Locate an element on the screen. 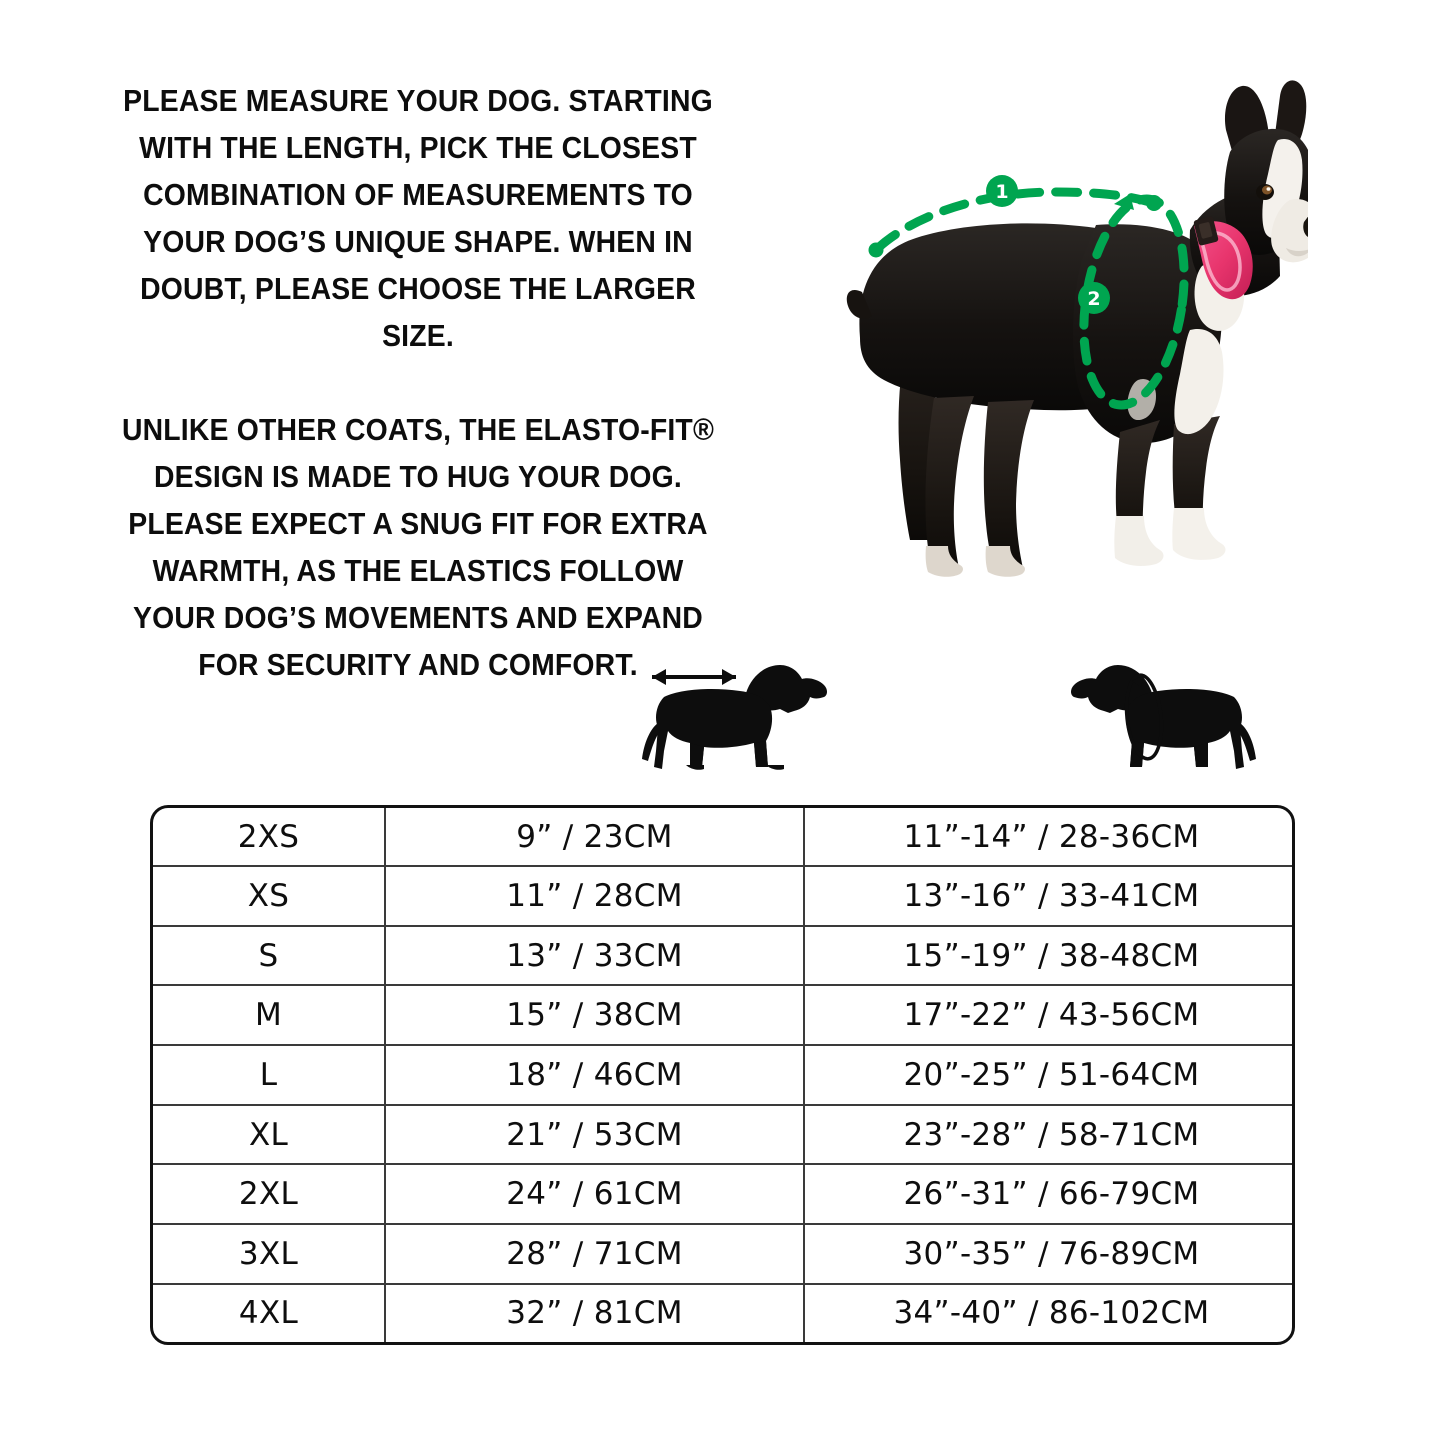 The image size is (1445, 1445). table-row: L 18” / 46CM 20”-25” / 51-64CM is located at coordinates (722, 1074).